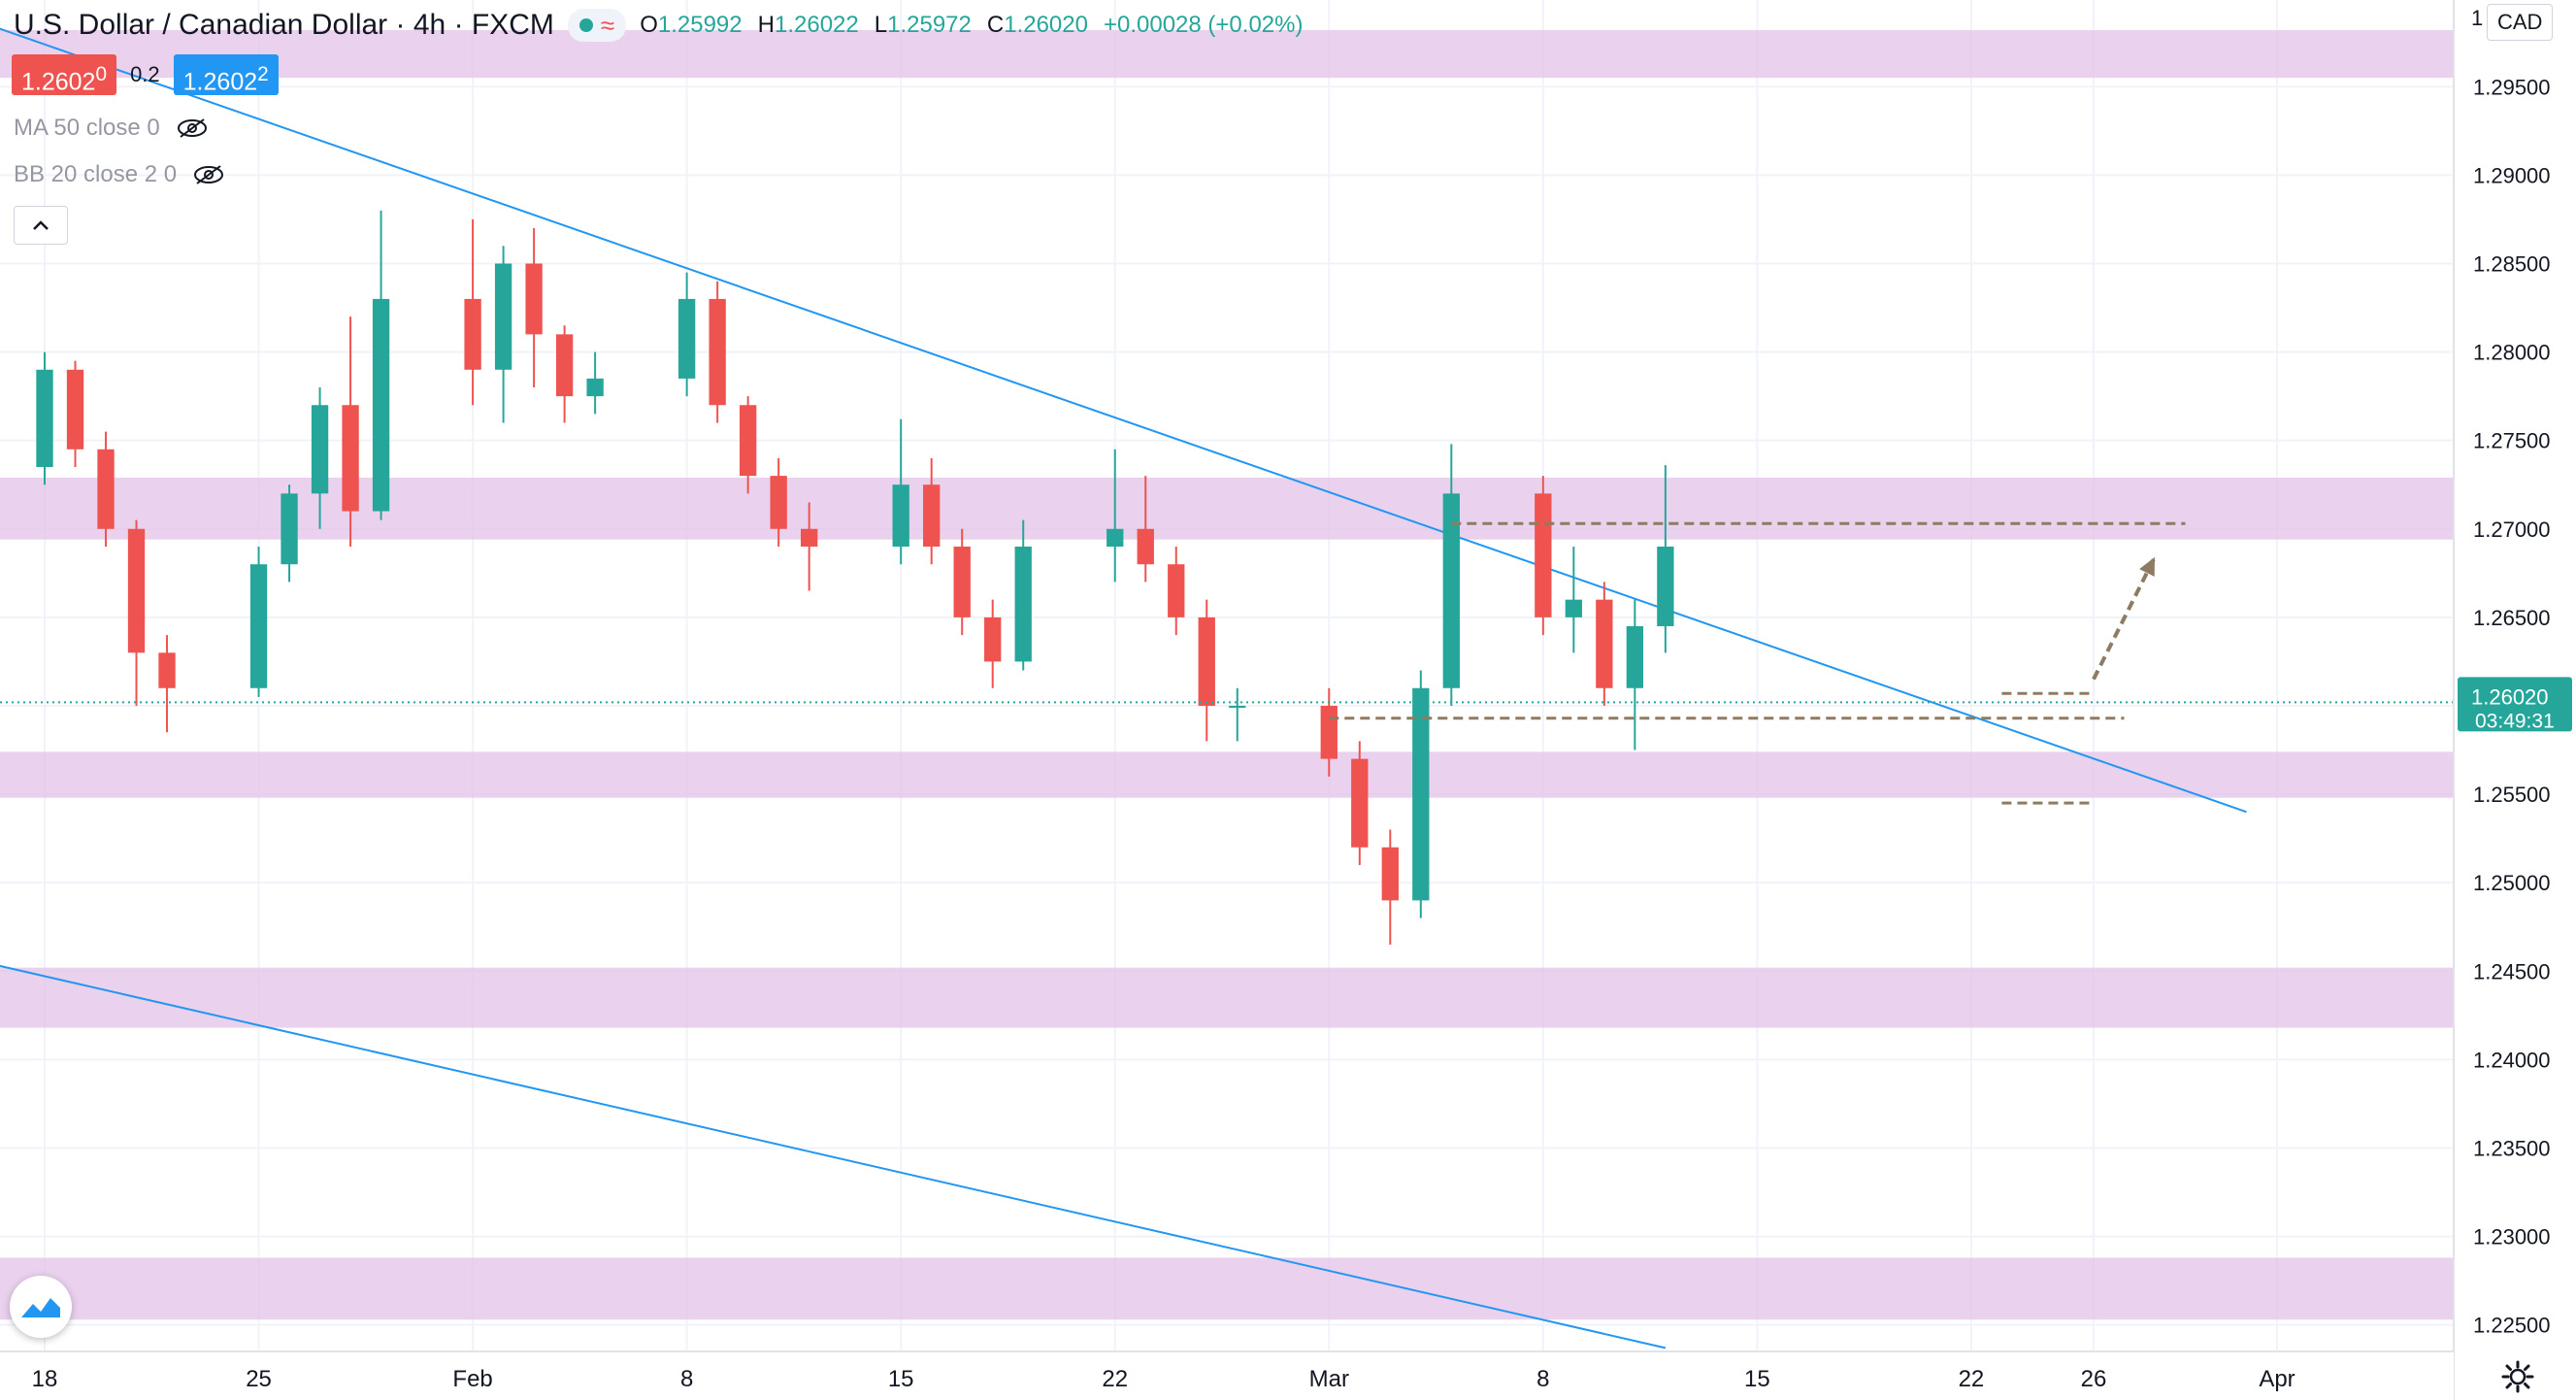 The height and width of the screenshot is (1400, 2576). I want to click on price-tick-label: 1.26500, so click(2512, 618).